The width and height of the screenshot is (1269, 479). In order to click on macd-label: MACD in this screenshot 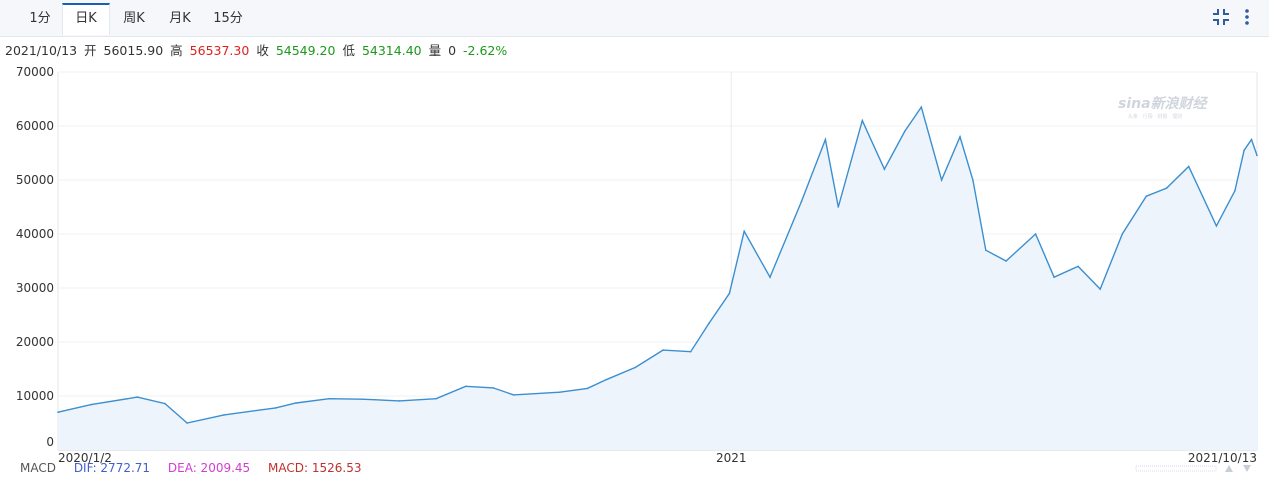, I will do `click(38, 468)`.